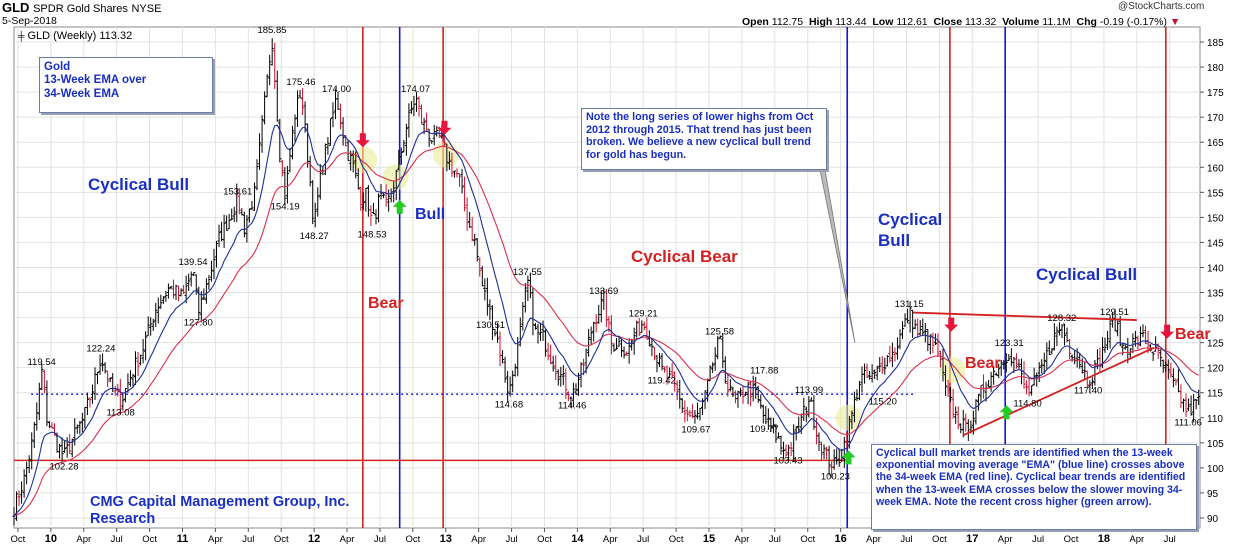 This screenshot has width=1240, height=546. Describe the element at coordinates (787, 461) in the screenshot. I see `price-label: 103.43` at that location.